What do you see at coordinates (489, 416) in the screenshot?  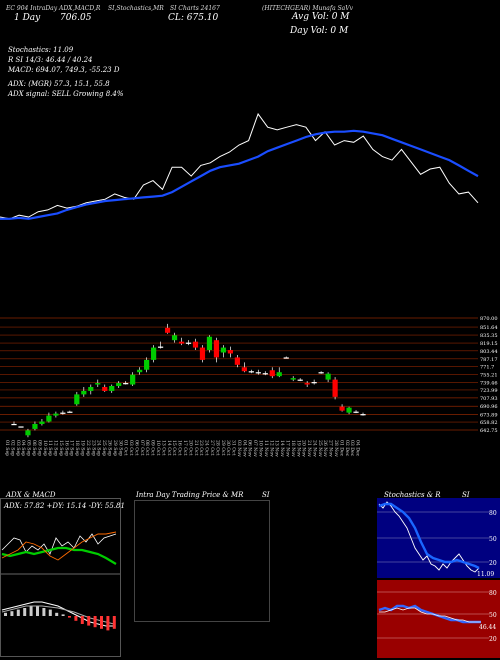 I see `price-level-label: 673.89` at bounding box center [489, 416].